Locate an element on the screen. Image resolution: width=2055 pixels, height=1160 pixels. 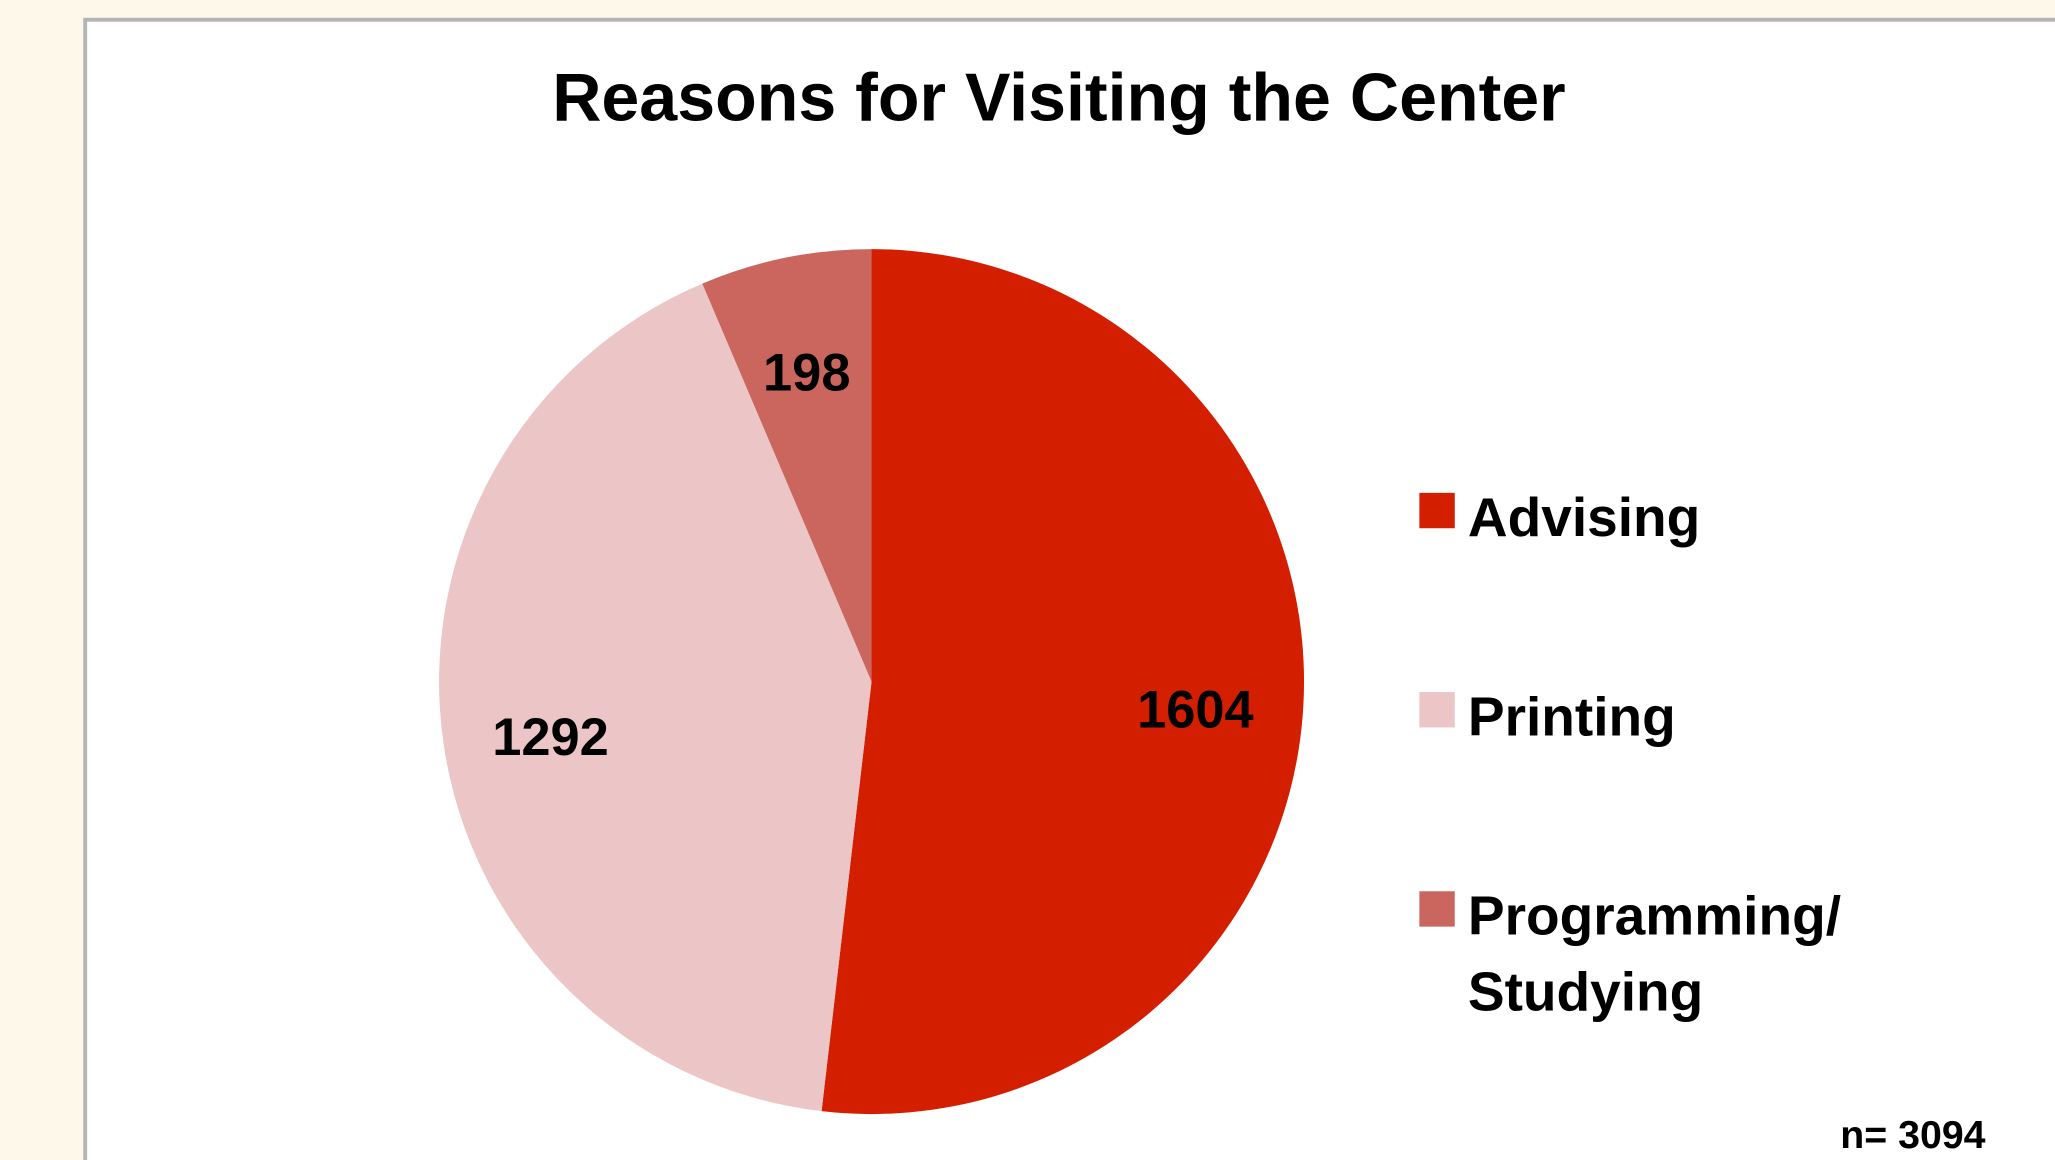
legend-label: Advising is located at coordinates (1584, 517).